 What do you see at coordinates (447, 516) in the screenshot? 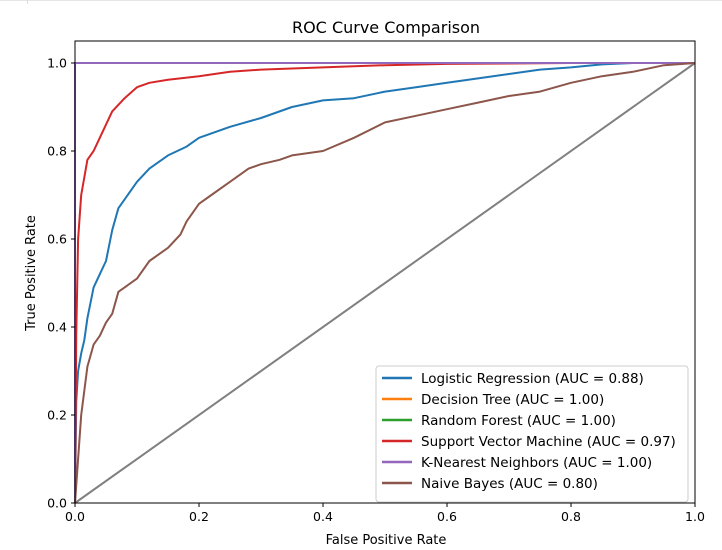
I see `x-tick-label: 0.6` at bounding box center [447, 516].